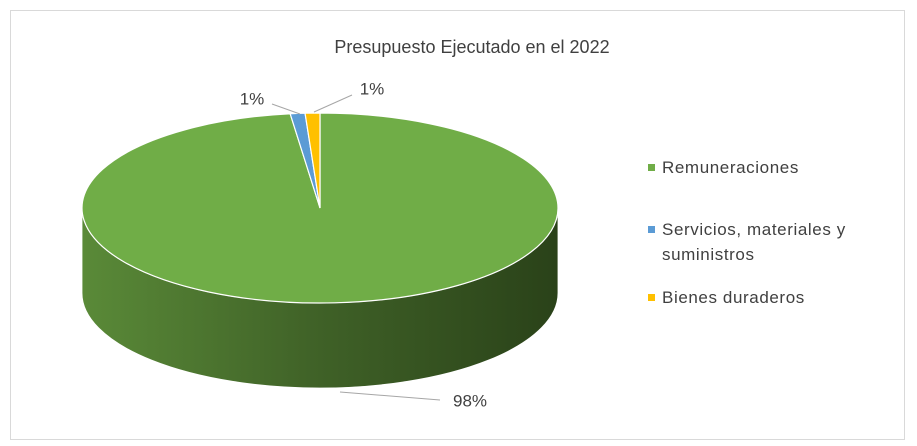 Image resolution: width=917 pixels, height=446 pixels. What do you see at coordinates (470, 400) in the screenshot?
I see `data-label: 98%` at bounding box center [470, 400].